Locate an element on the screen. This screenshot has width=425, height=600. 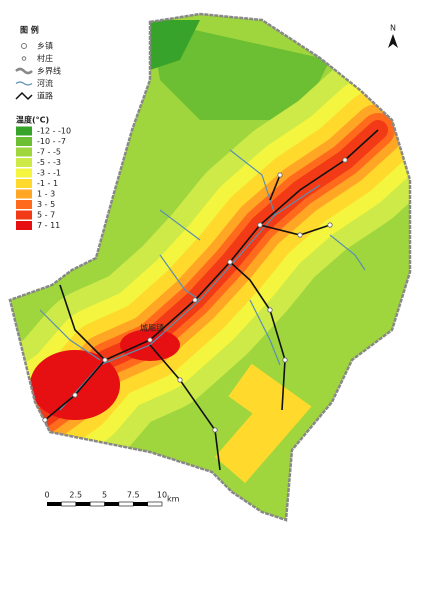
legend-title: 图 例 is located at coordinates (29, 30).